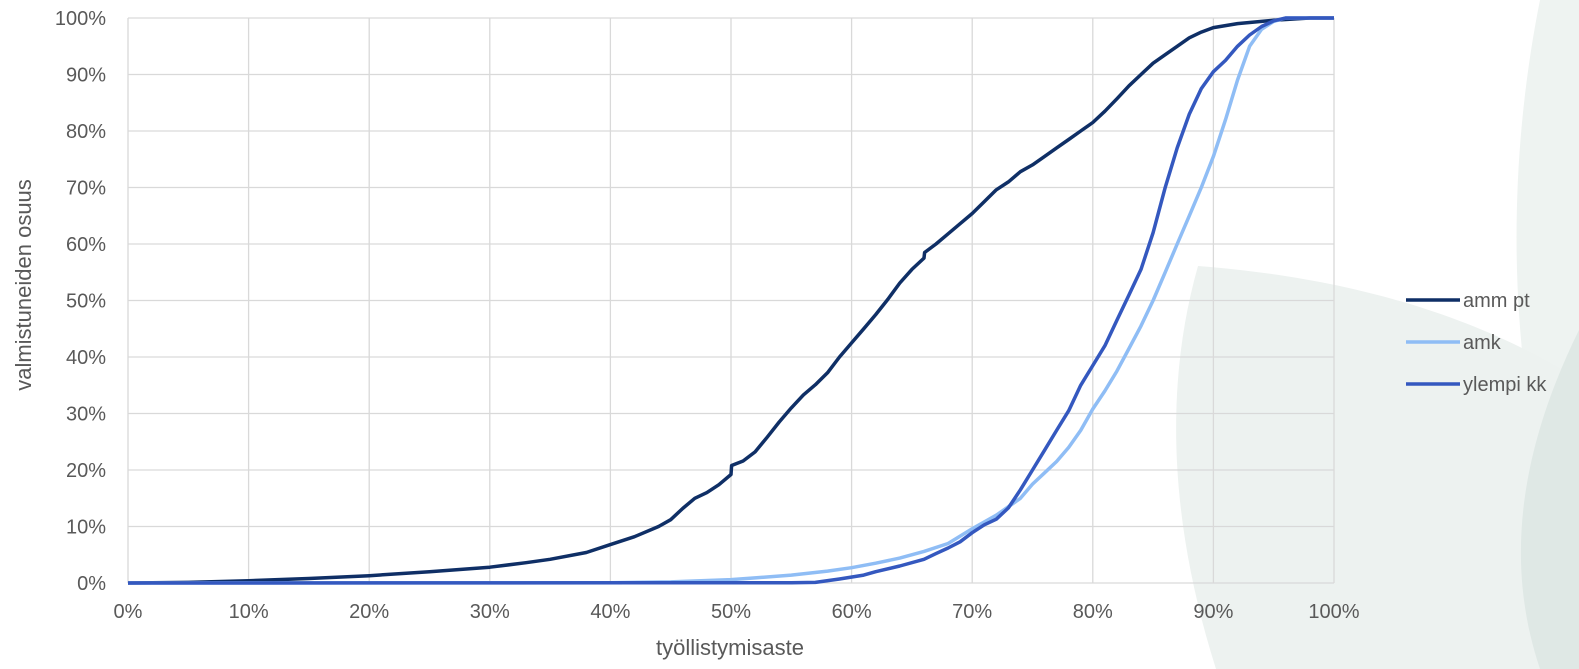  I want to click on y-tick-label: 100%, so click(80, 19).